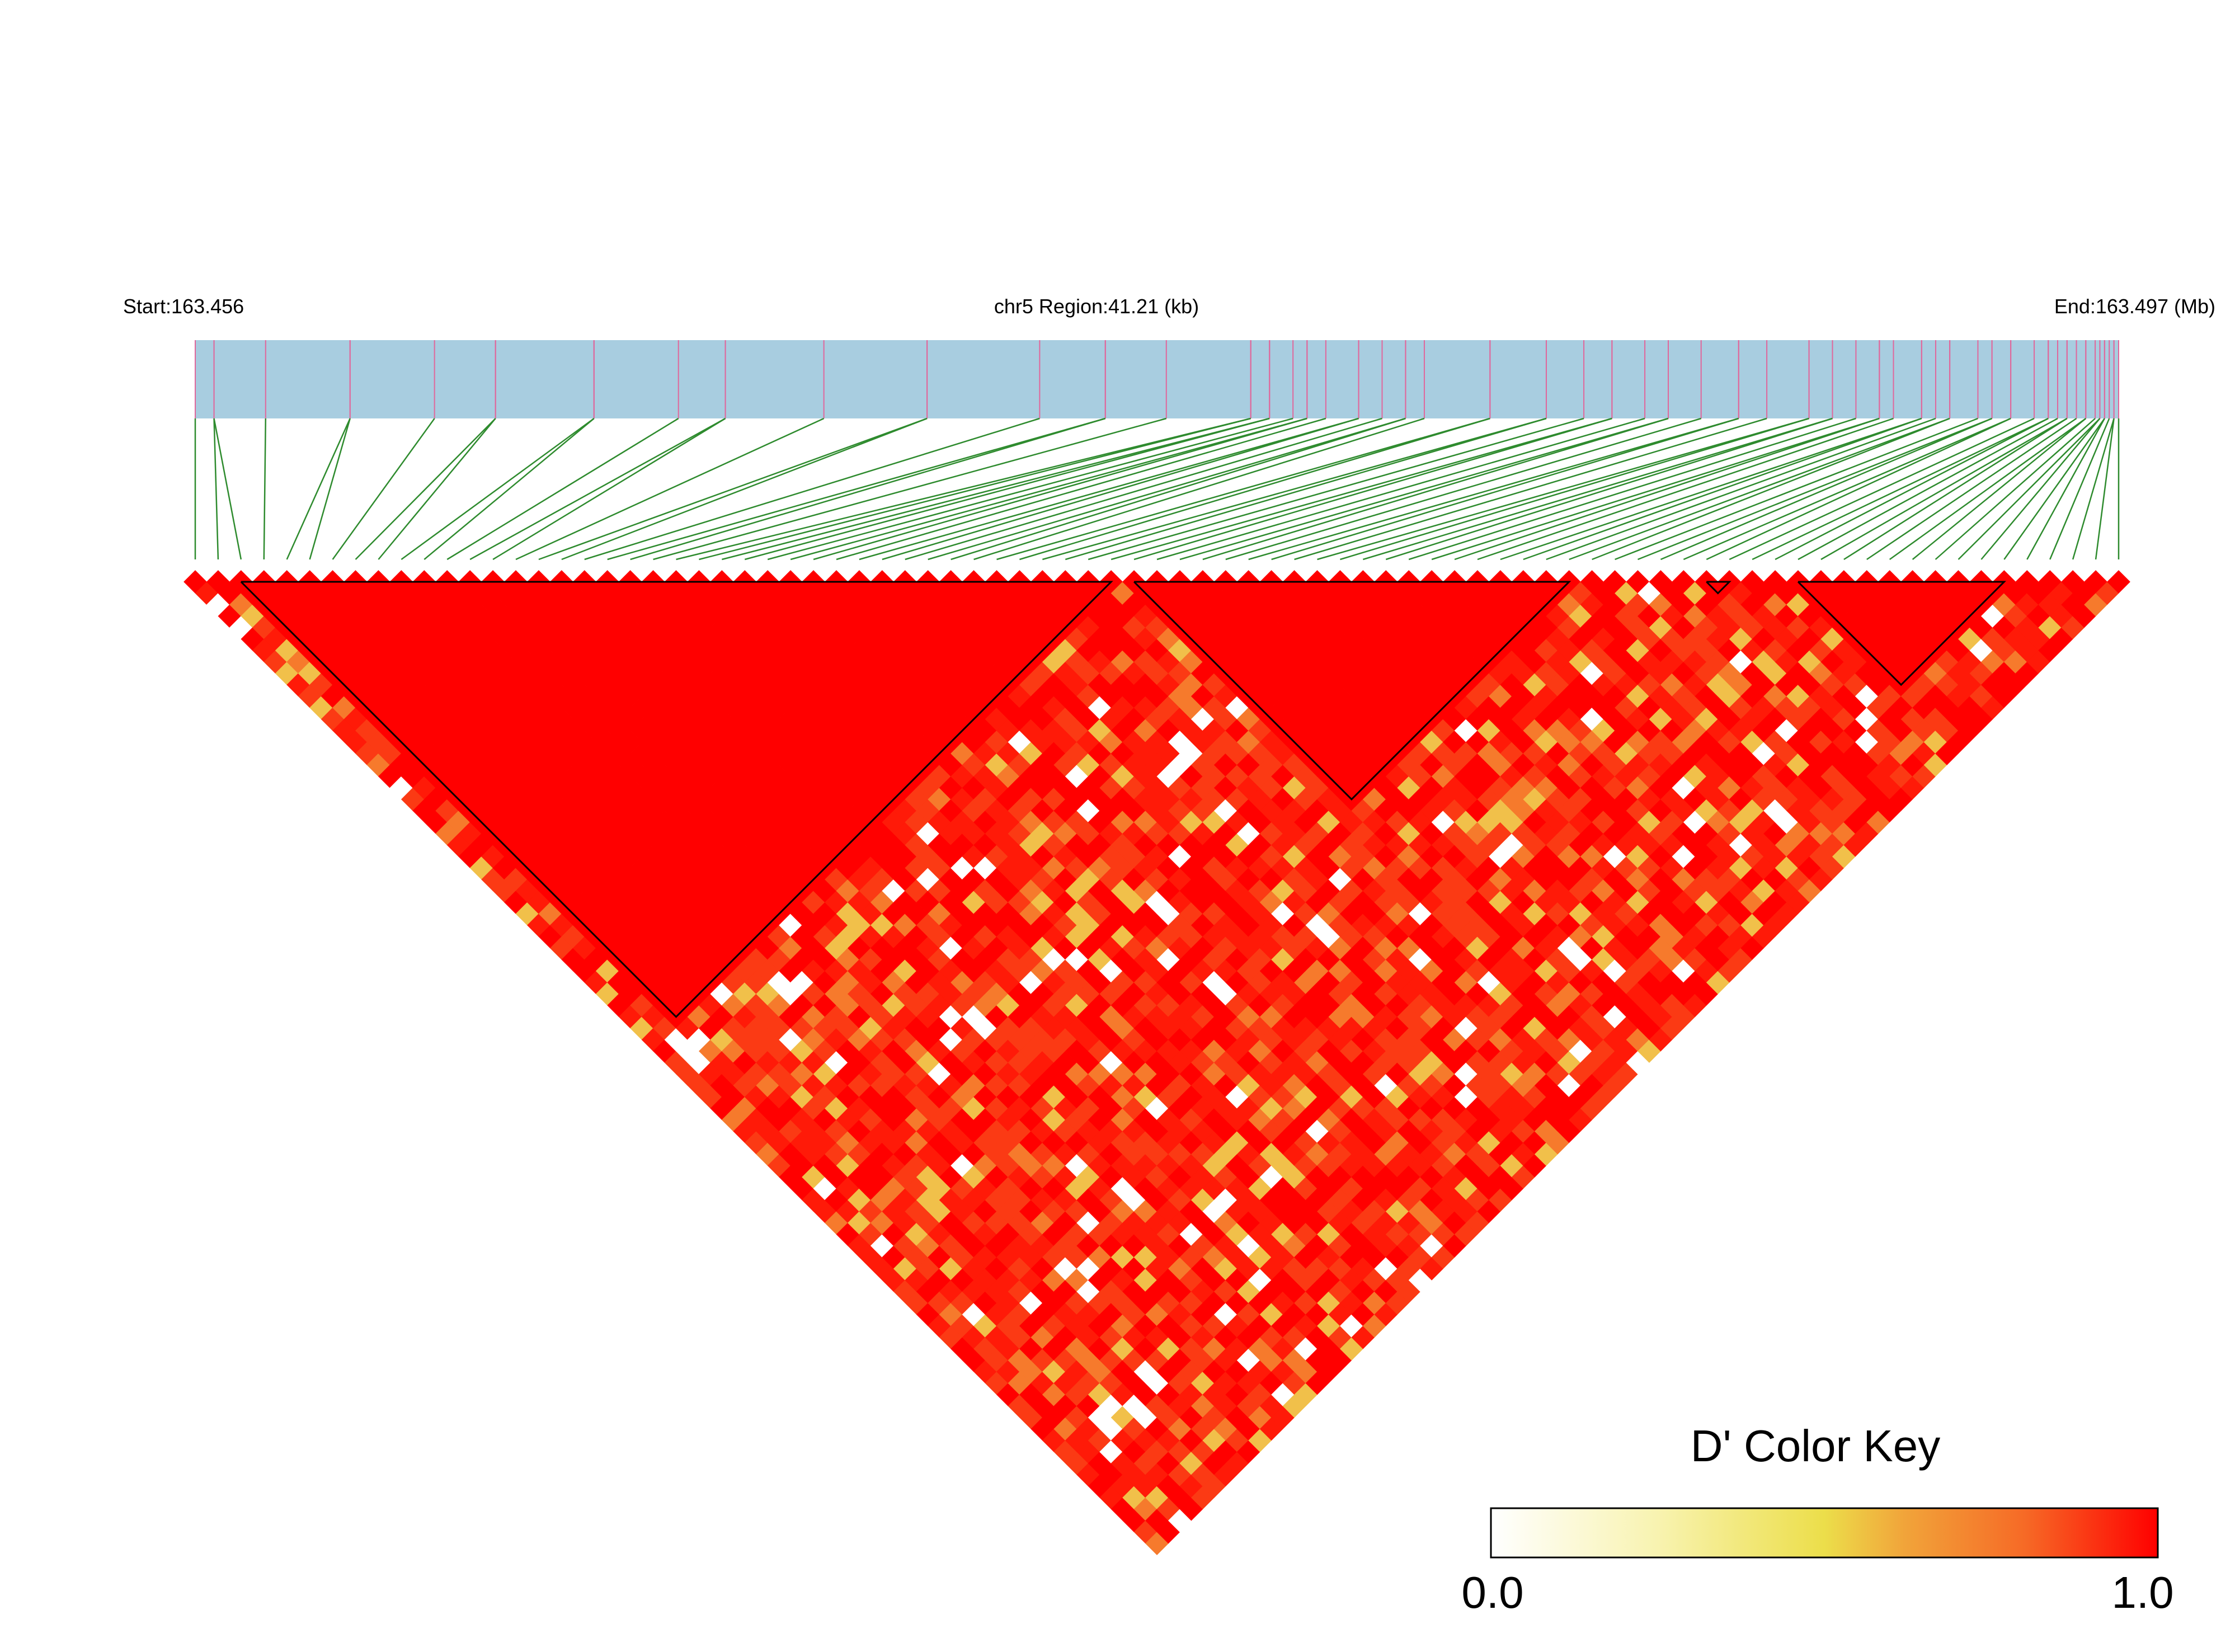  I want to click on snp-tick-marks, so click(1157, 379).